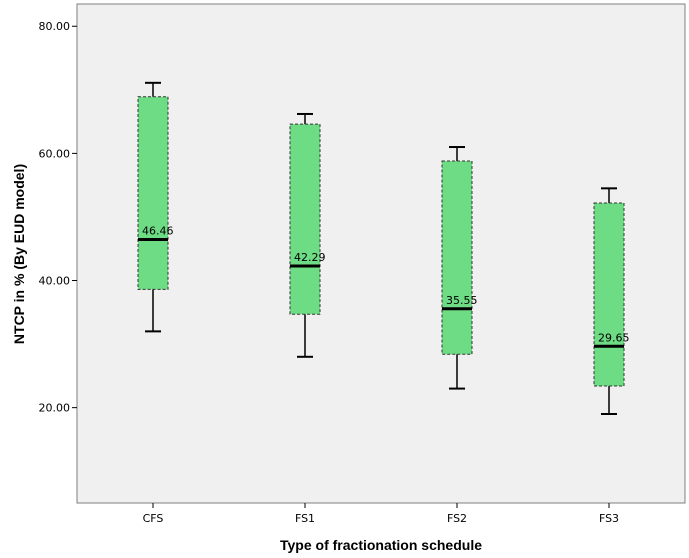  What do you see at coordinates (381, 545) in the screenshot?
I see `x-axis-title: Type of fractionation schedule` at bounding box center [381, 545].